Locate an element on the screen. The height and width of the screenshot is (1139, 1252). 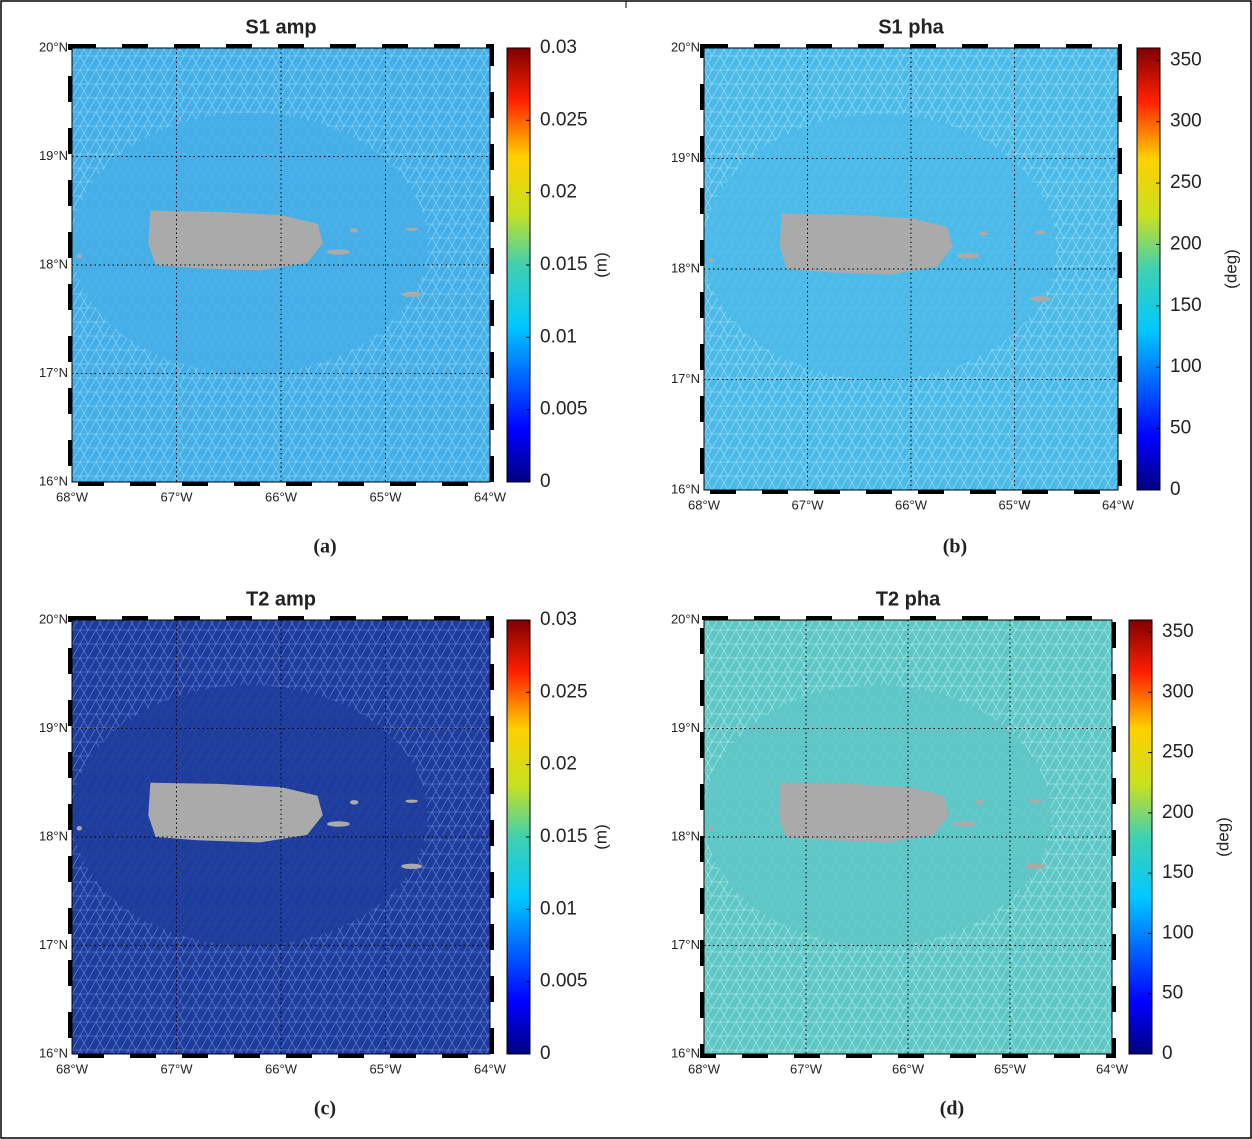
panel-title: T2 pha is located at coordinates (908, 599).